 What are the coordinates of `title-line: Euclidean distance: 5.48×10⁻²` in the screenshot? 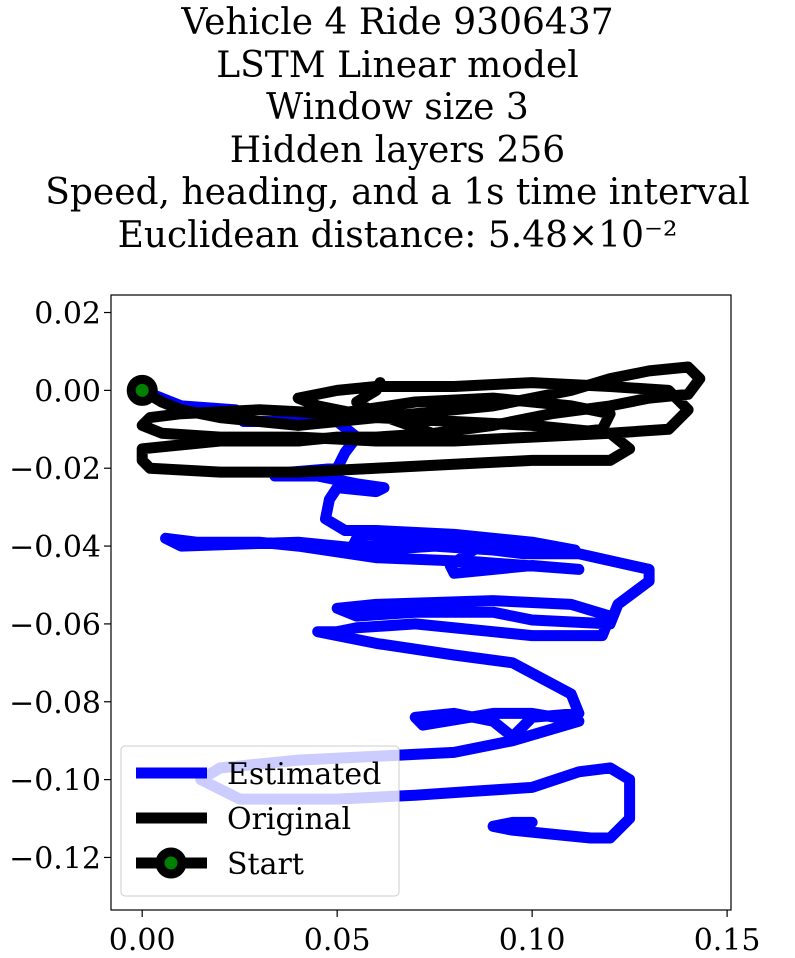 It's located at (397, 235).